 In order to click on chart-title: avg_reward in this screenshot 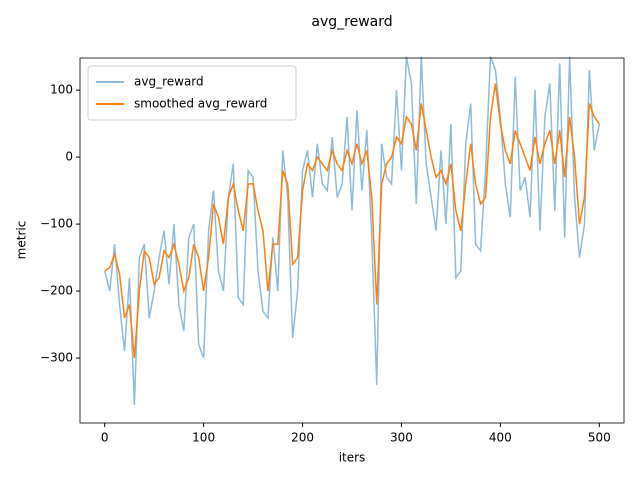, I will do `click(351, 22)`.